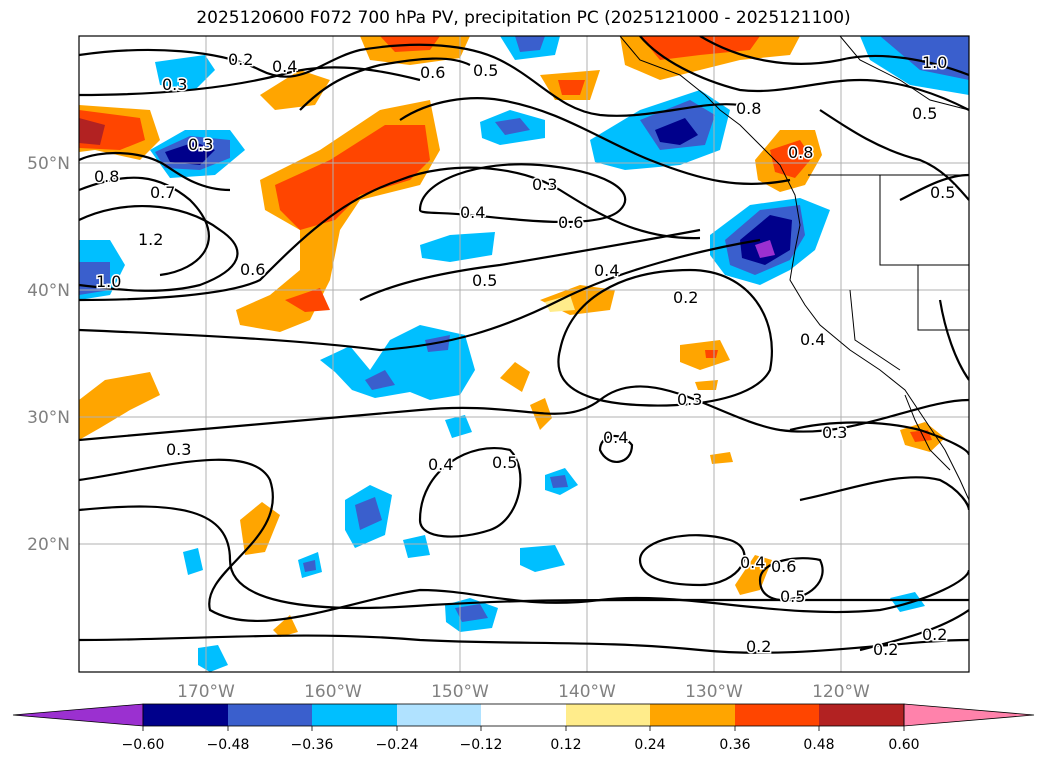 The height and width of the screenshot is (769, 1047). What do you see at coordinates (312, 745) in the screenshot?
I see `colorbar-tick-label: −0.36` at bounding box center [312, 745].